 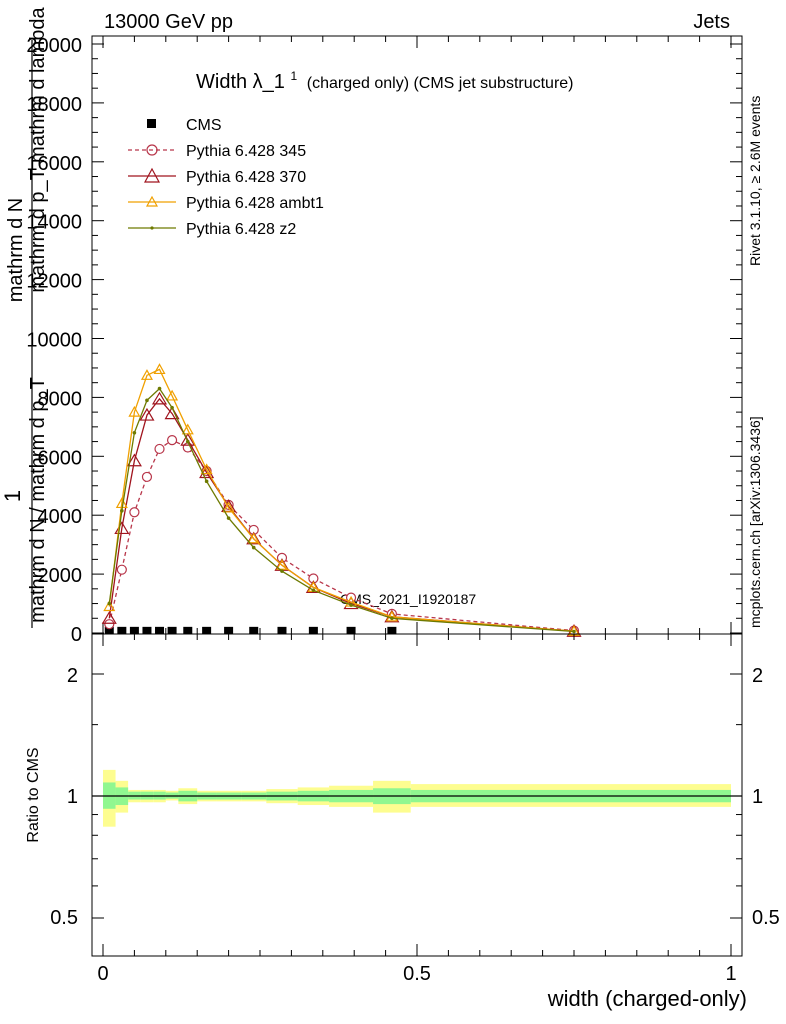 I want to click on ratio-tick-label-05: 0.5, so click(x=64, y=918).